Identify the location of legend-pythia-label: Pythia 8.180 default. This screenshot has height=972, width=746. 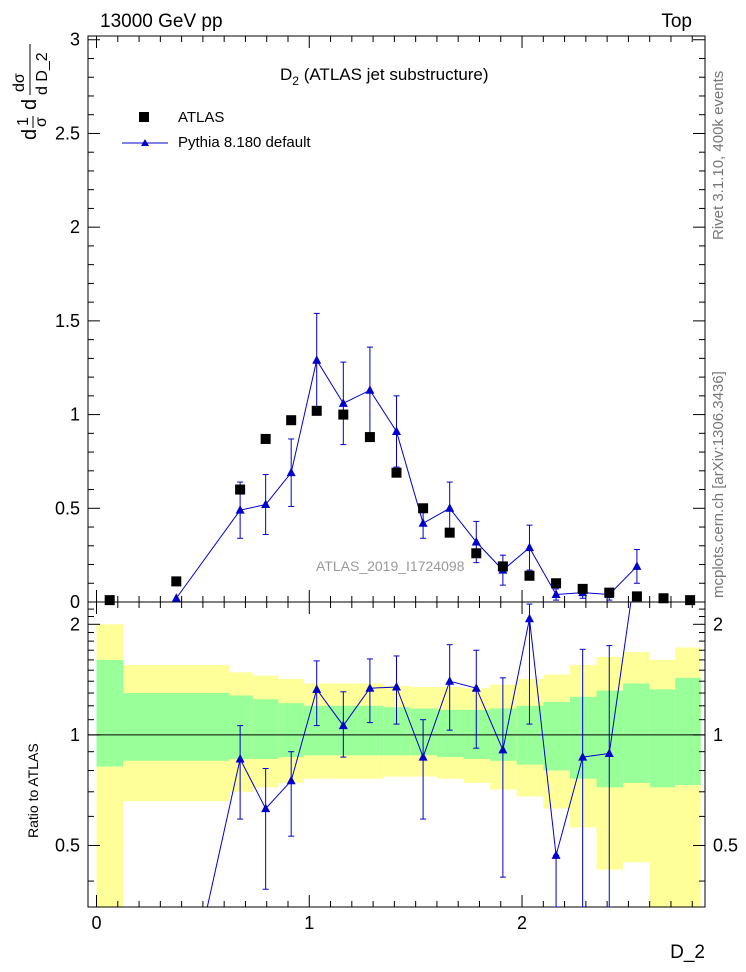
(244, 142).